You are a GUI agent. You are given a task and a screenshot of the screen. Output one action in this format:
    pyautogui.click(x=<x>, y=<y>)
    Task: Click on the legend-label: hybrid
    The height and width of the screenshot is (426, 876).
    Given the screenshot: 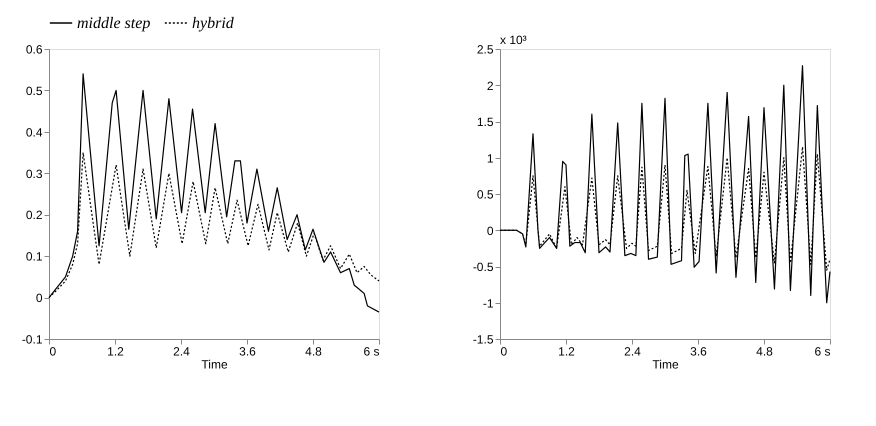 What is the action you would take?
    pyautogui.click(x=213, y=23)
    